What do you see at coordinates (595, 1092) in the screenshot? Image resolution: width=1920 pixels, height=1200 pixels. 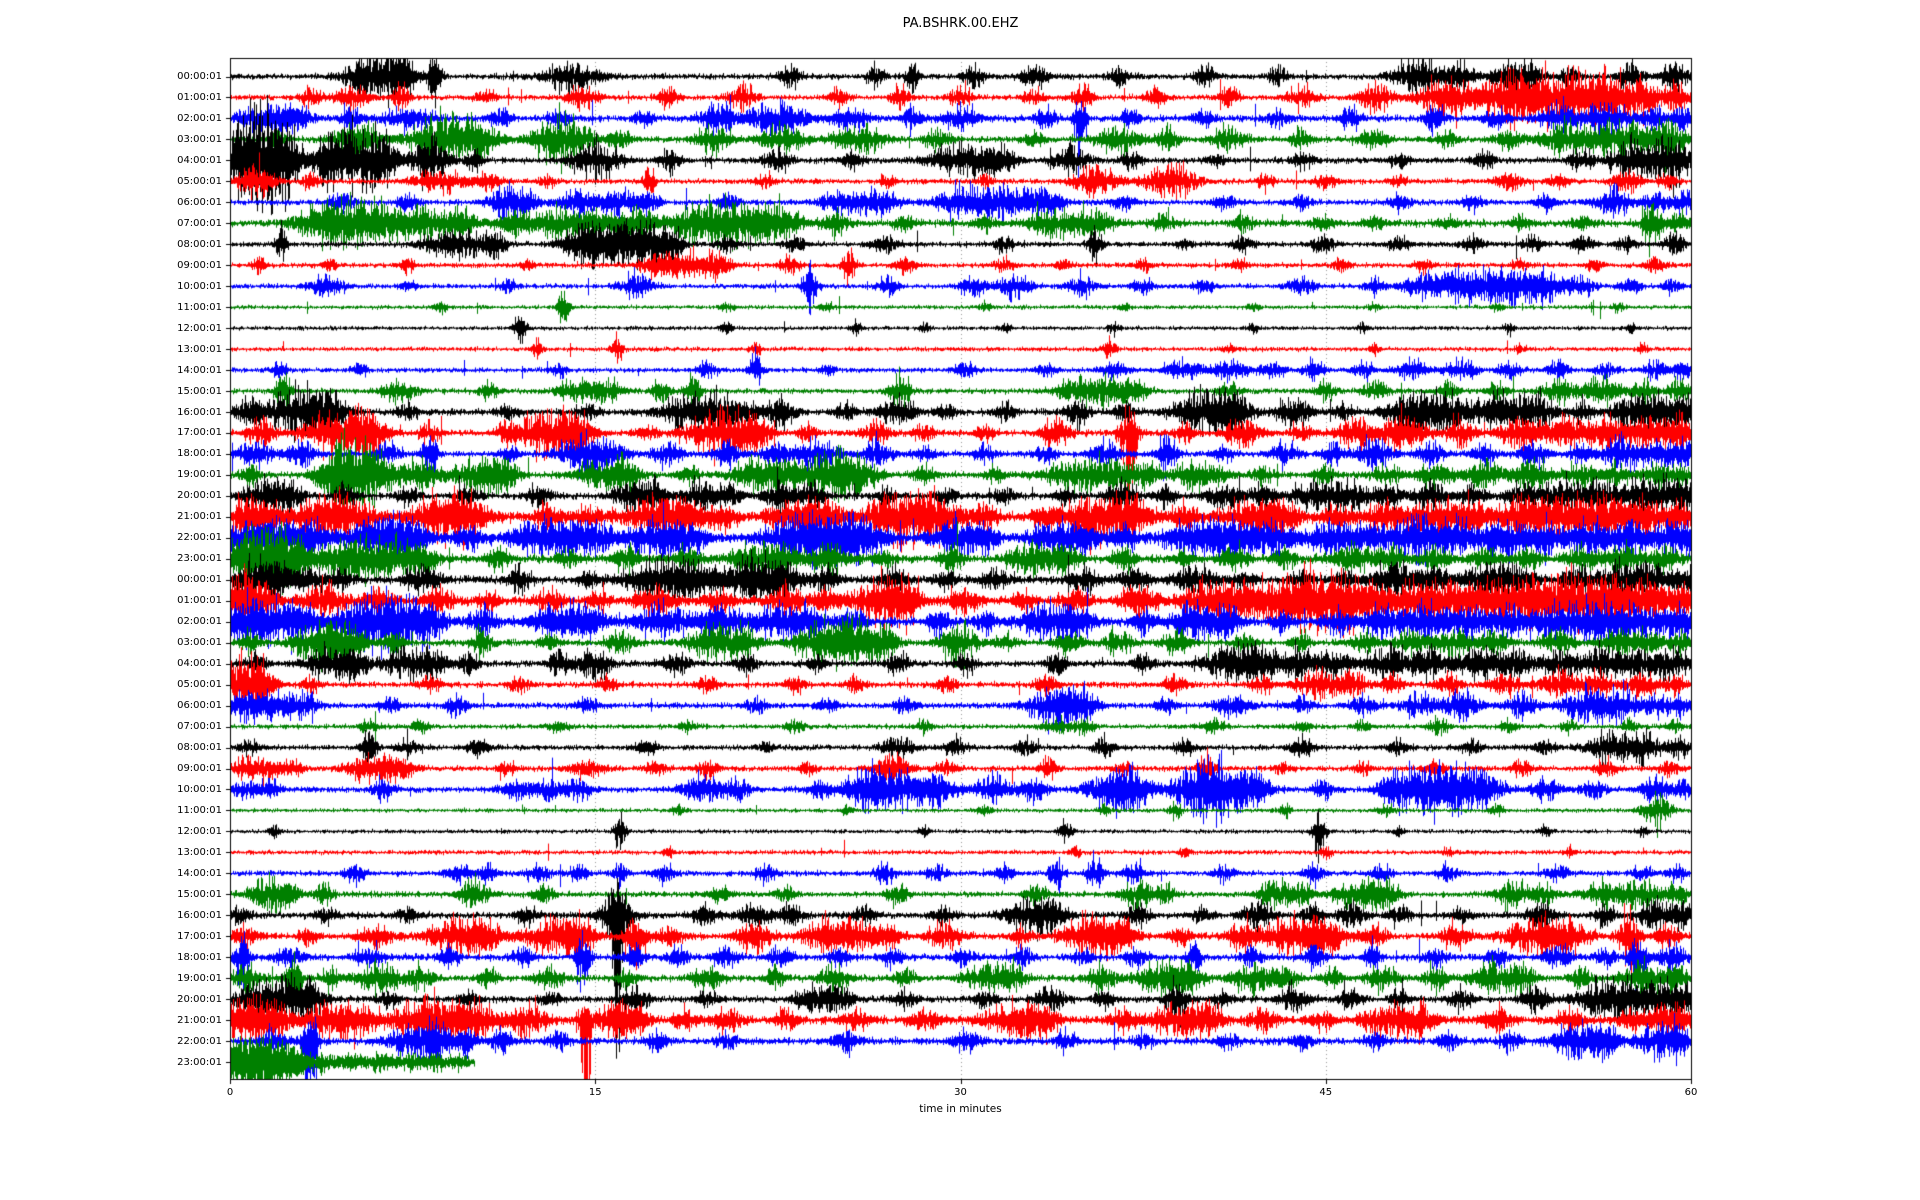 I see `x-tick-label: 15` at bounding box center [595, 1092].